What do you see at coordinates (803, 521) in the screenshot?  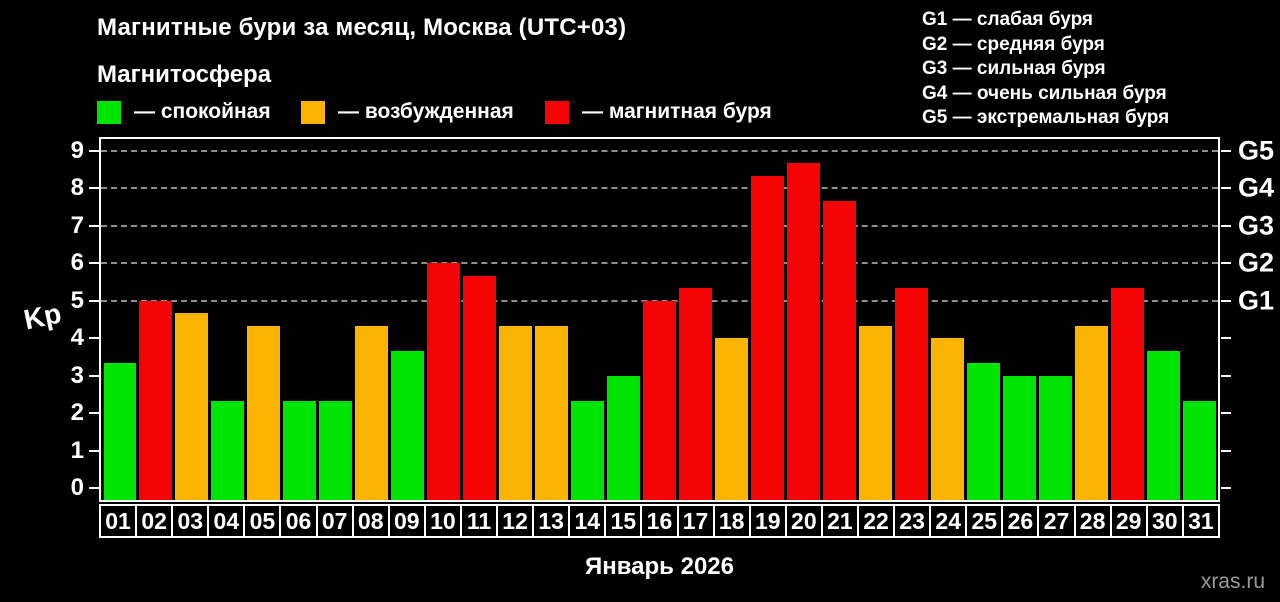 I see `day-cell-20: 20` at bounding box center [803, 521].